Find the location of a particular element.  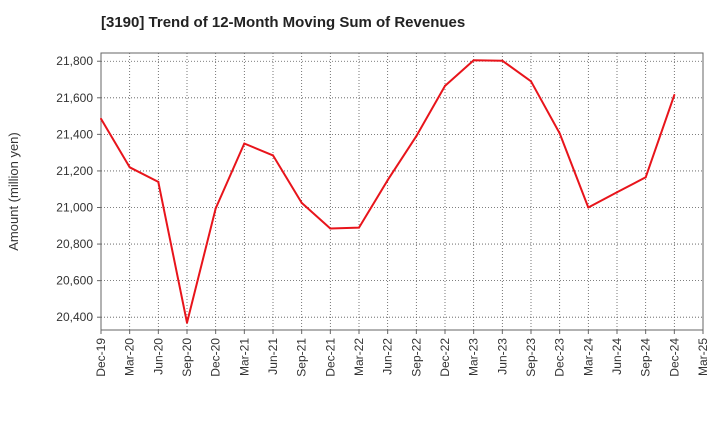

y-tick-label: 21,200 is located at coordinates (74, 171).